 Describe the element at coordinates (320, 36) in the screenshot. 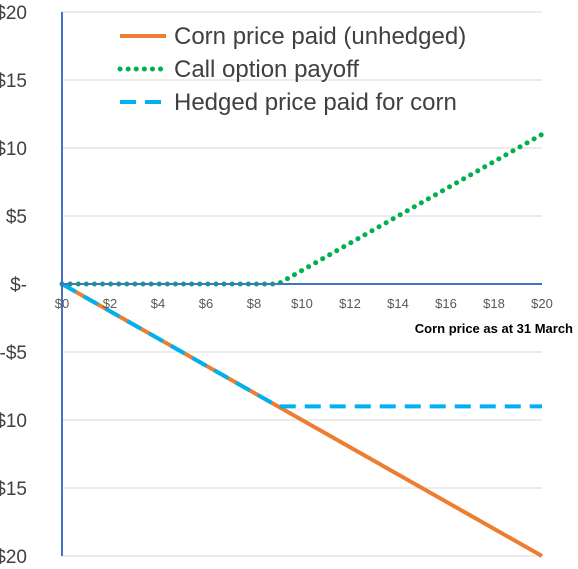

I see `legend-label-corn-price-paid-unhedged: Corn price paid (unhedged)` at that location.